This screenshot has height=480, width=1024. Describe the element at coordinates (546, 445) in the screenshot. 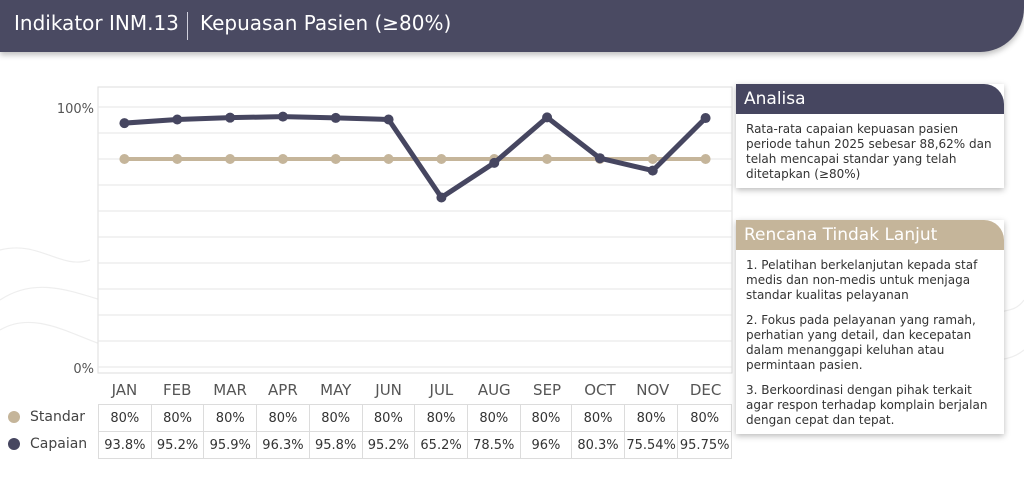

I see `table-cell: 96%` at that location.